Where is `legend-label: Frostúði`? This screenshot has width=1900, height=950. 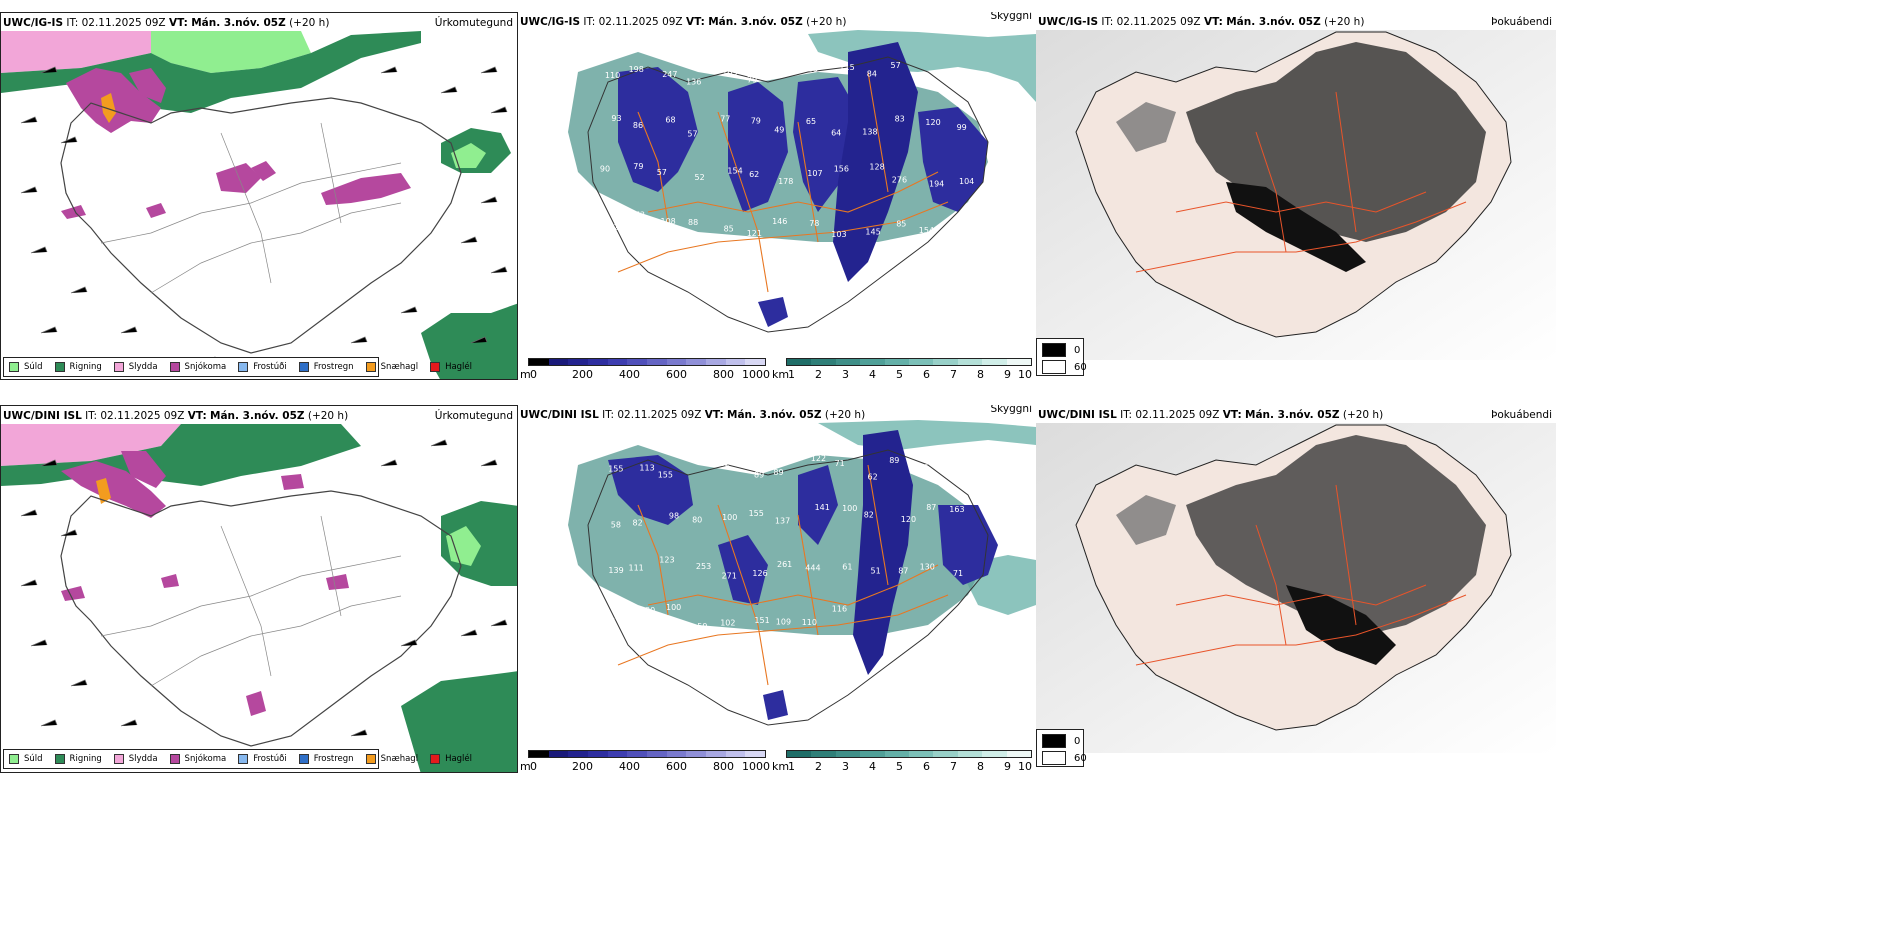
legend-label: Frostúði is located at coordinates (270, 367).